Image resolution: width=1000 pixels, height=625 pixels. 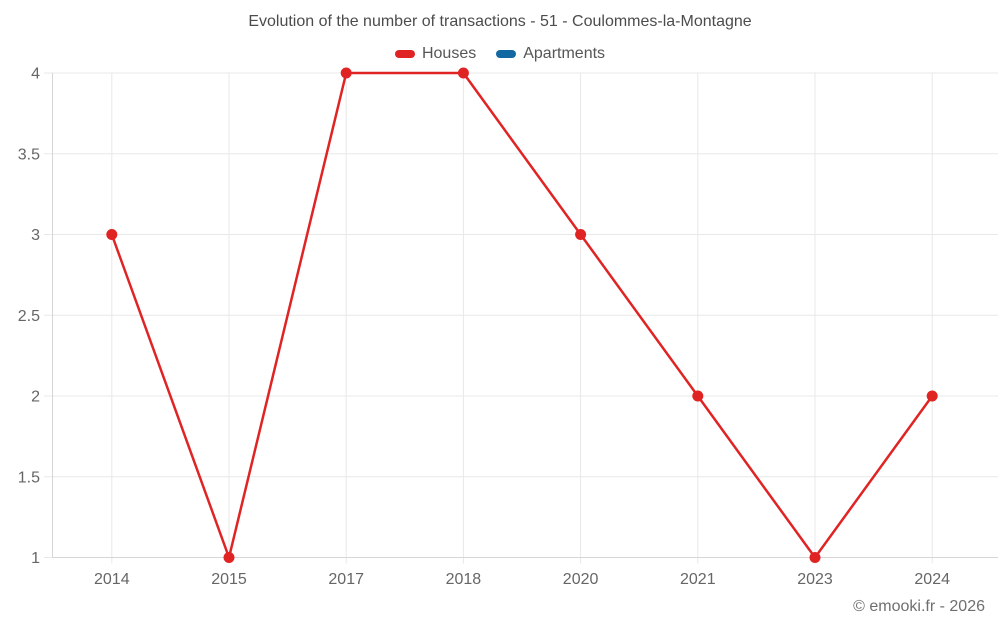 I want to click on x-axis-tick-label: 2020, so click(x=581, y=579).